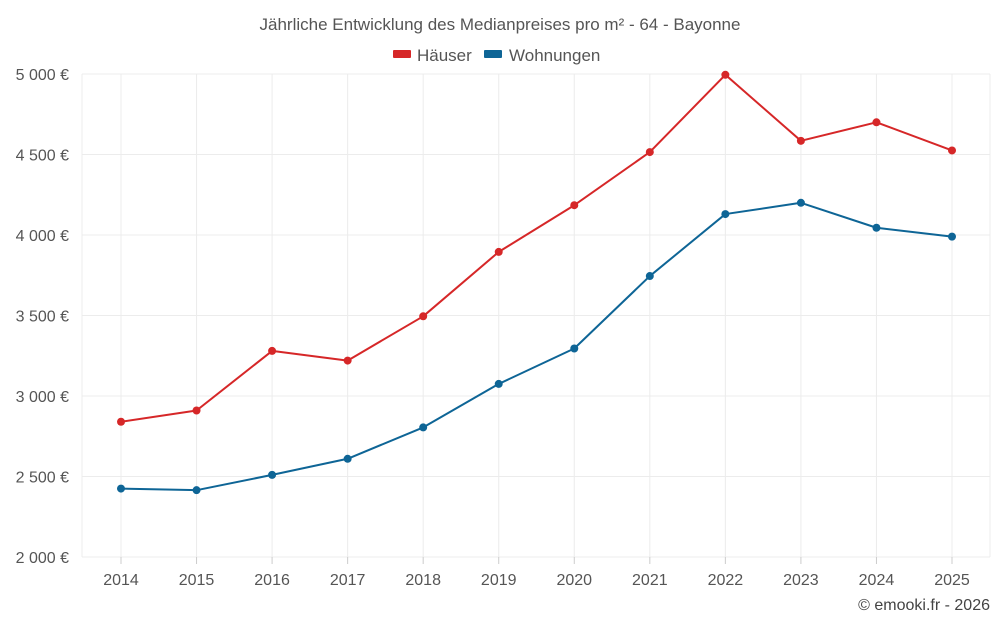  What do you see at coordinates (42, 478) in the screenshot?
I see `y-tick-label: 2 500 €` at bounding box center [42, 478].